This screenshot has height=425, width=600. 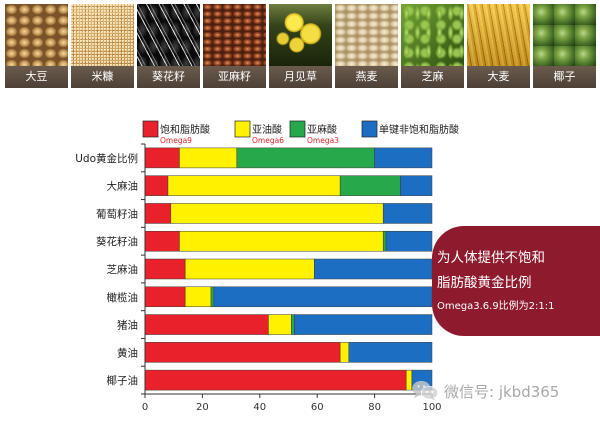 What do you see at coordinates (117, 213) in the screenshot?
I see `category-label: 葡萄籽油` at bounding box center [117, 213].